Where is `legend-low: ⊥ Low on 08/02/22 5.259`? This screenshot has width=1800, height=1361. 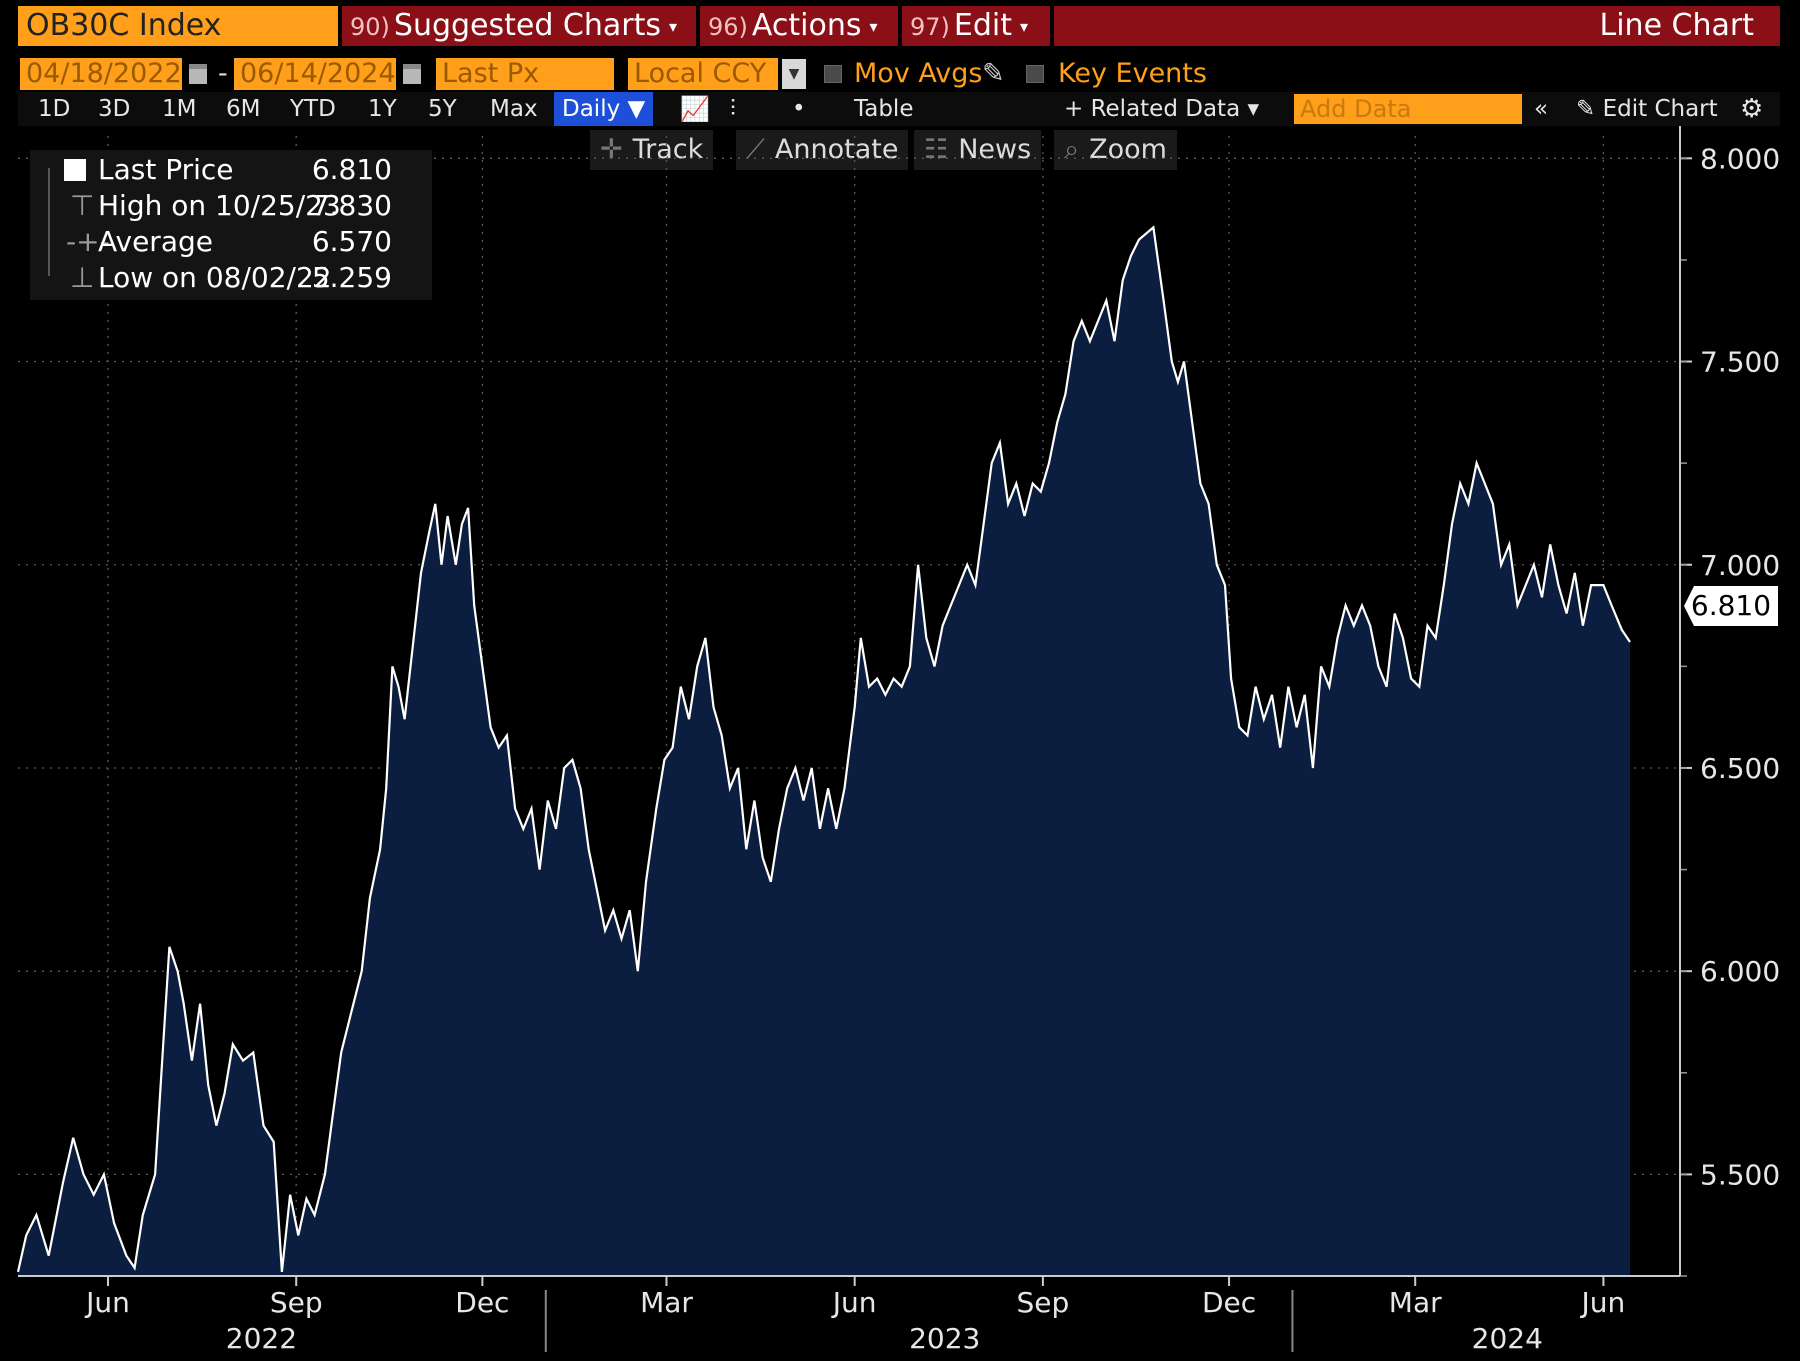 legend-low: ⊥ Low on 08/02/22 5.259 is located at coordinates (201, 278).